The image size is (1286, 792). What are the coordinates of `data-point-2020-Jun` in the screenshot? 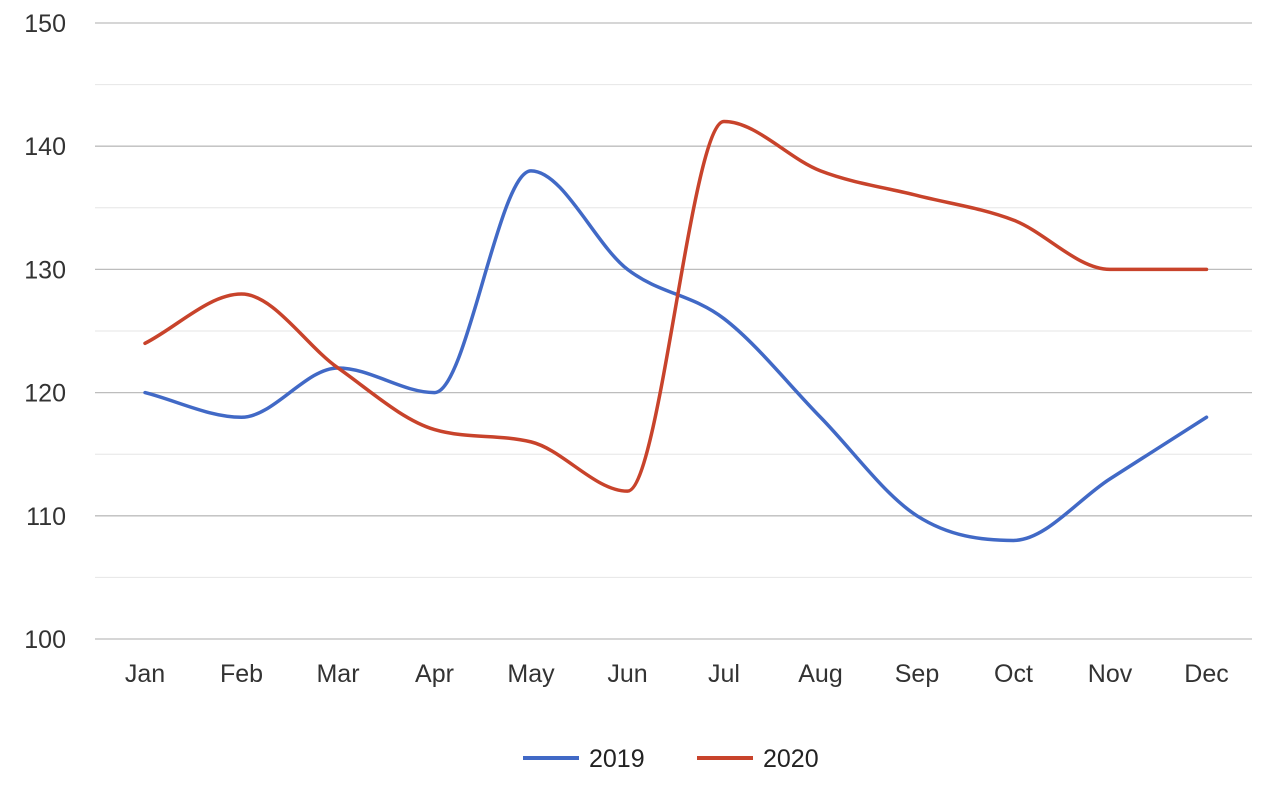 It's located at (628, 491).